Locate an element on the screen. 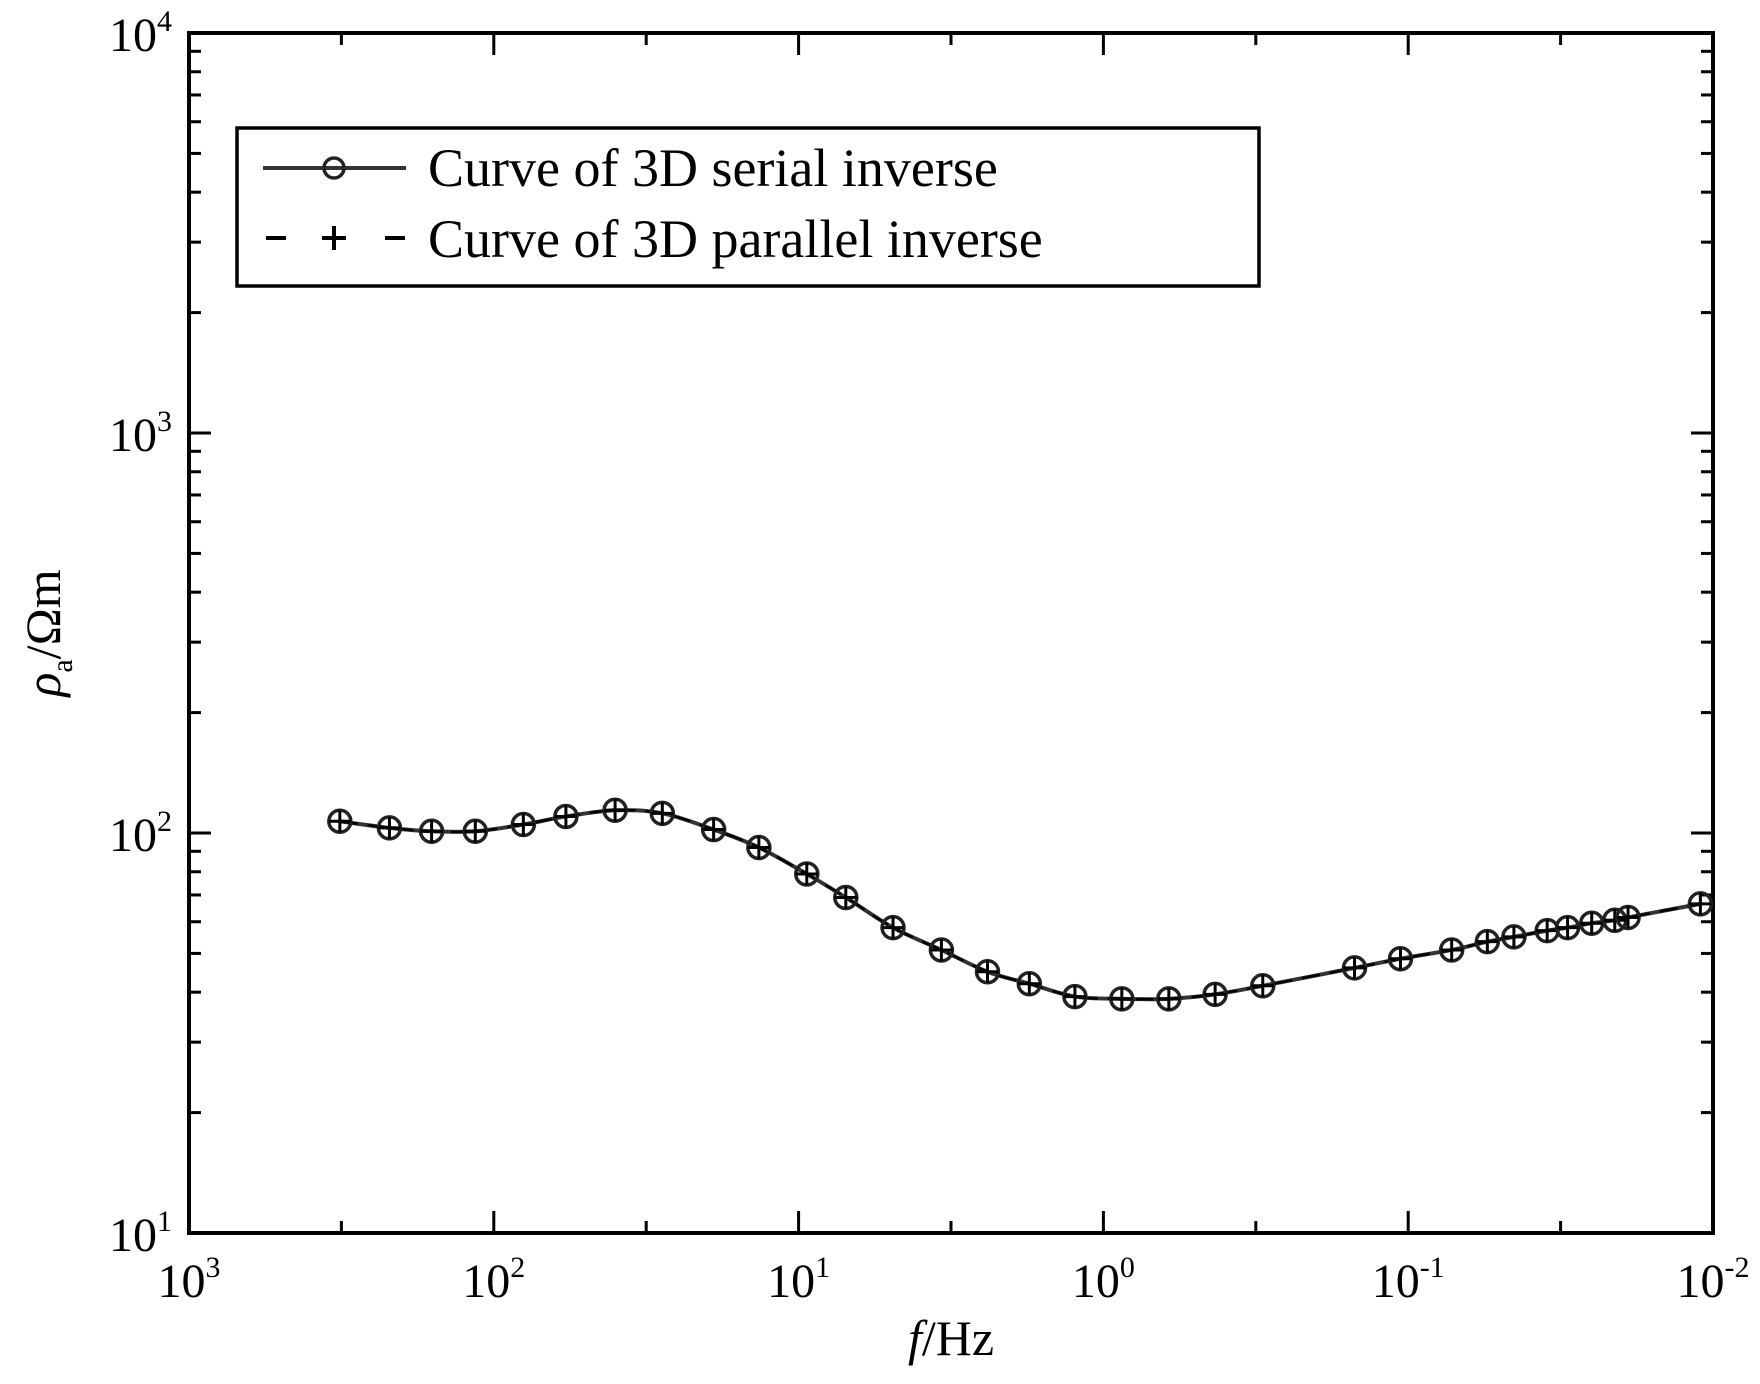 The image size is (1760, 1384). x-tick-label: 10⁰ is located at coordinates (1103, 1279).